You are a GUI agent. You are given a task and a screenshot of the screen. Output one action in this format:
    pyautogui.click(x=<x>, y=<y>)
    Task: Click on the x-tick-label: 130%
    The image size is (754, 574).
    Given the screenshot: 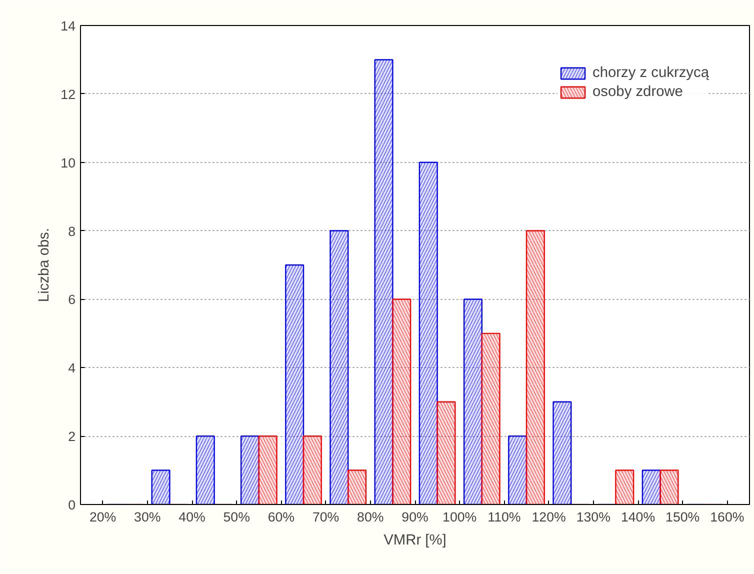 What is the action you would take?
    pyautogui.click(x=593, y=517)
    